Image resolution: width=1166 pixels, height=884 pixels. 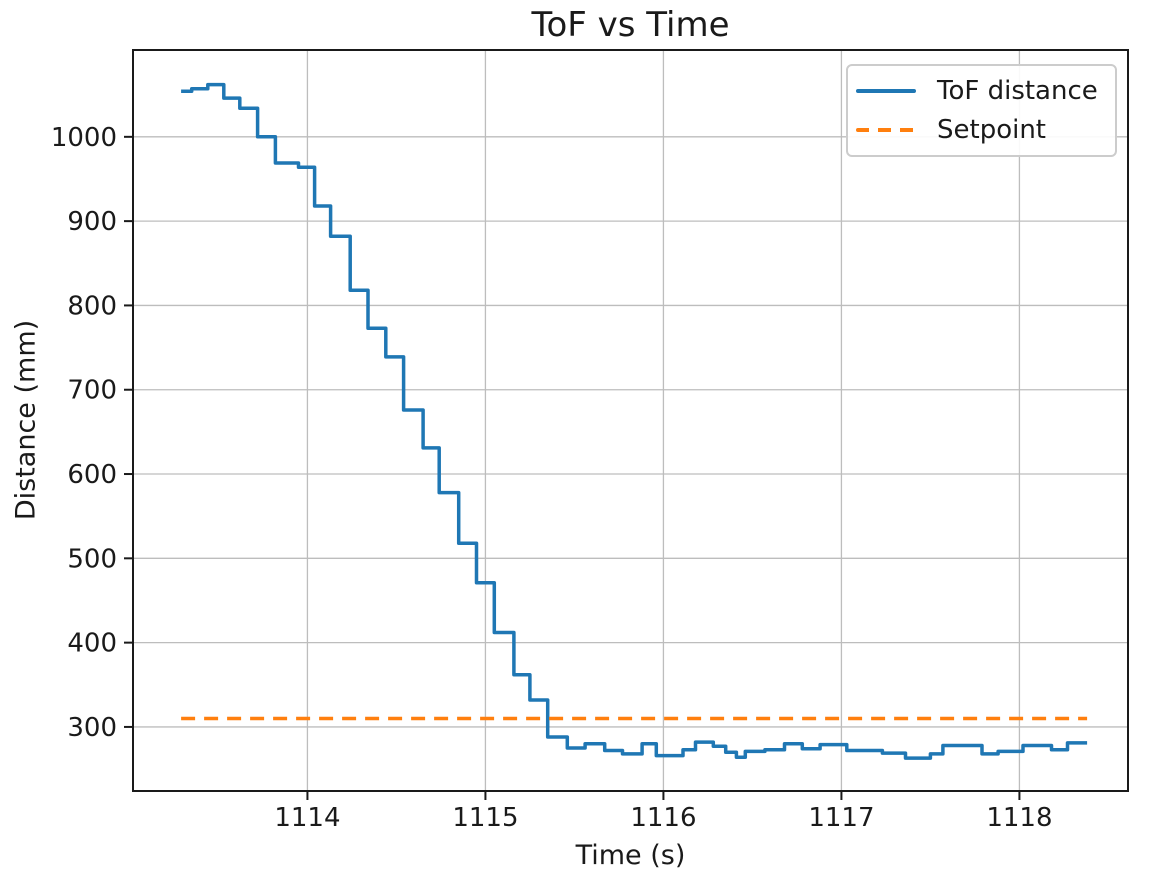 I want to click on x-tick-label: 1118, so click(x=1019, y=818).